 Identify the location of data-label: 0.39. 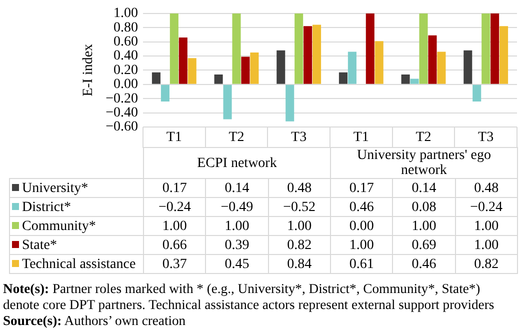
(237, 245).